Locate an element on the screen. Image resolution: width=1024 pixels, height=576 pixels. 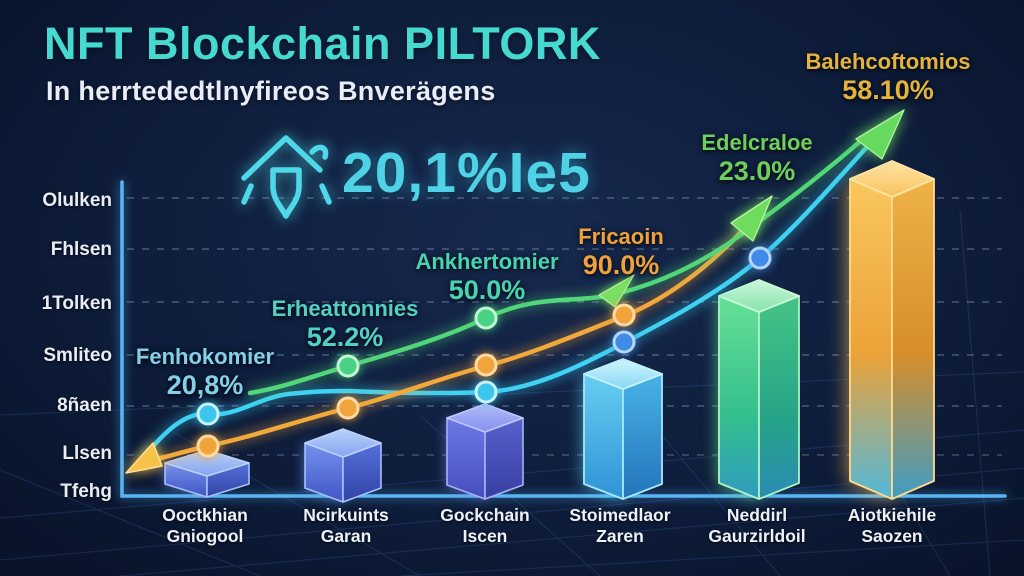
y-axis-label: Llsen is located at coordinates (87, 453).